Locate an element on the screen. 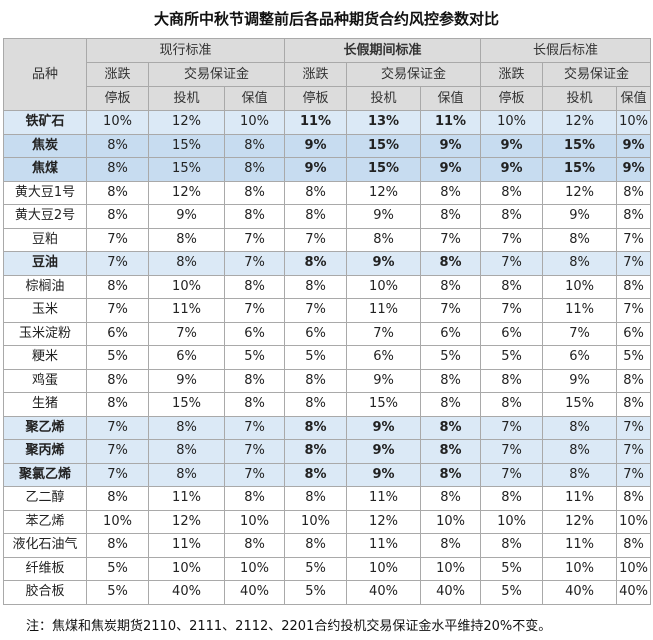  group-header-current: 现行标准 is located at coordinates (185, 50).